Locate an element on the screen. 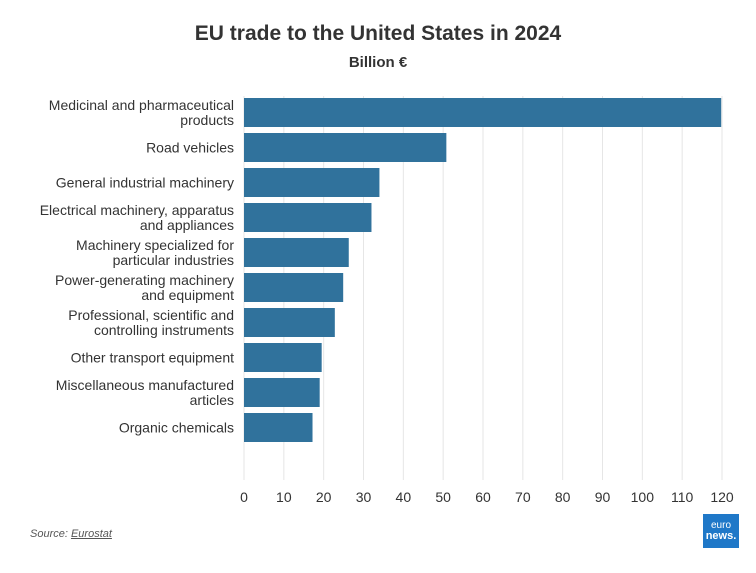 This screenshot has width=756, height=573. category-label-line: Medicinal and pharmaceutical is located at coordinates (141, 105).